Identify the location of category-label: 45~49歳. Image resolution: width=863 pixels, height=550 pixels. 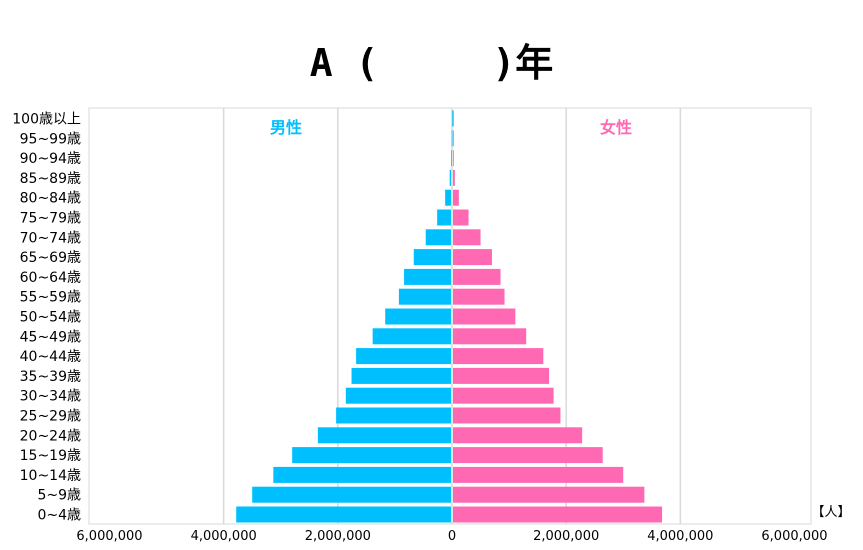
(50, 337).